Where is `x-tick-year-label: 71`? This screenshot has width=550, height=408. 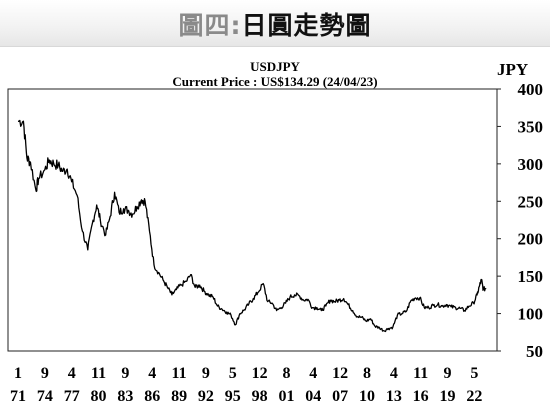 x-tick-year-label: 71 is located at coordinates (18, 396).